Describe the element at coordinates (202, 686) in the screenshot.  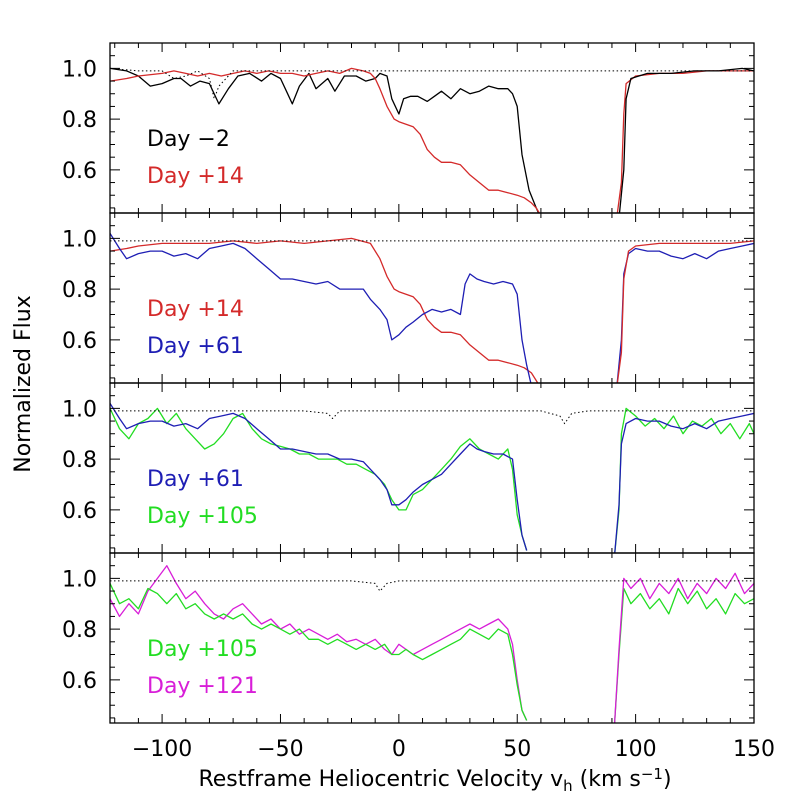
I see `legend-entry: Day +121` at that location.